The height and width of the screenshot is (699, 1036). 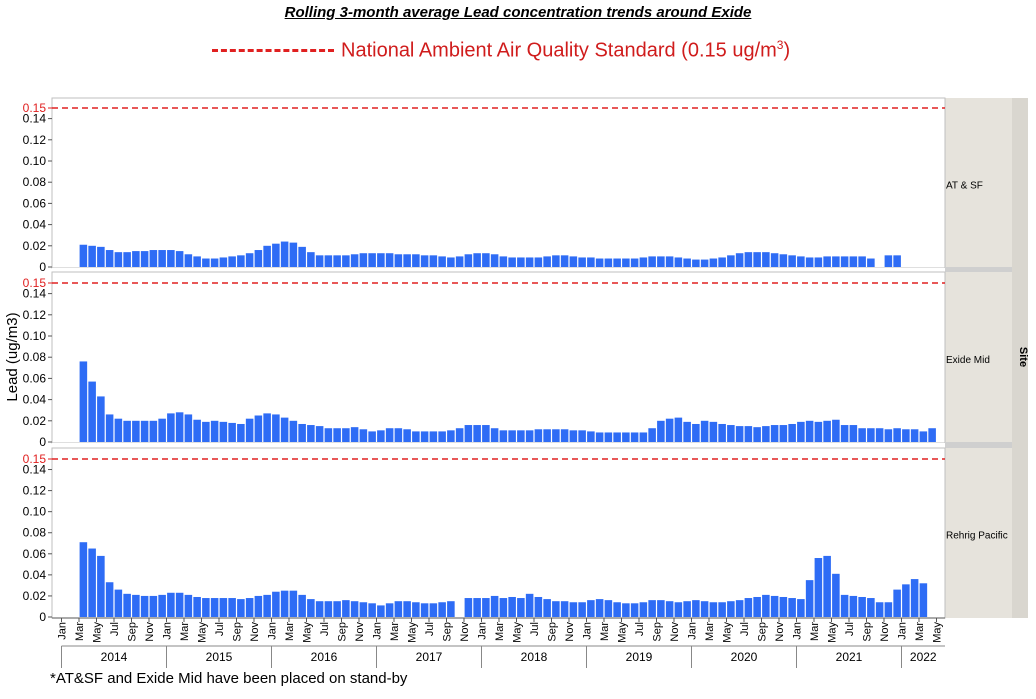 What do you see at coordinates (42, 442) in the screenshot?
I see `y-tick-label: 0` at bounding box center [42, 442].